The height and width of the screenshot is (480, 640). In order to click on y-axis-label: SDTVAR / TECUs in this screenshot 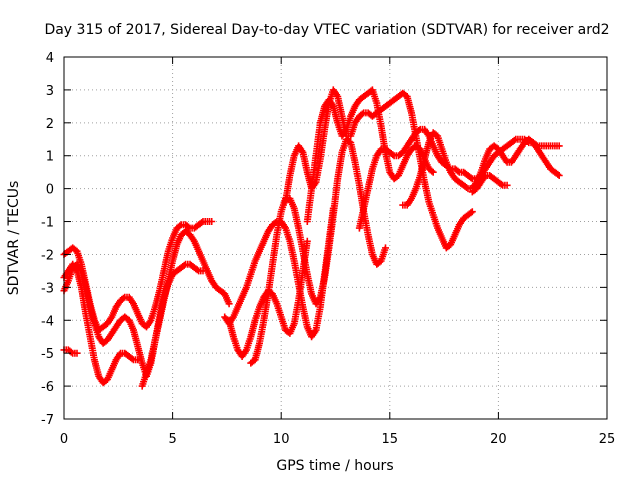, I will do `click(14, 238)`.